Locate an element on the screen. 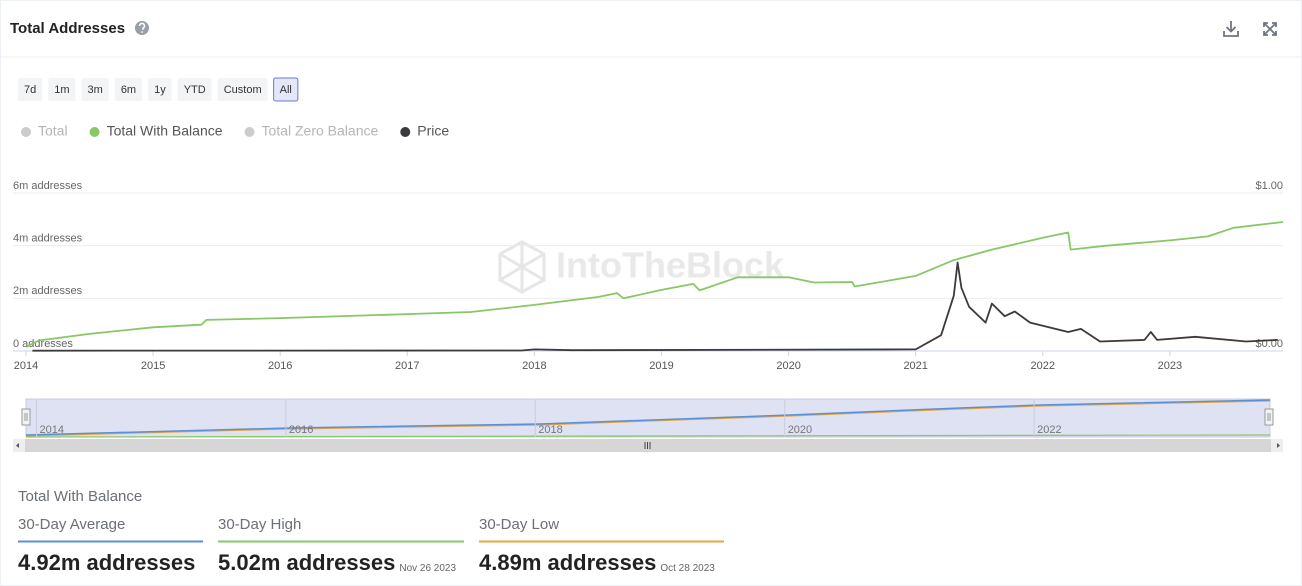 This screenshot has height=586, width=1302. y-tick-label: 4m addresses is located at coordinates (48, 239).